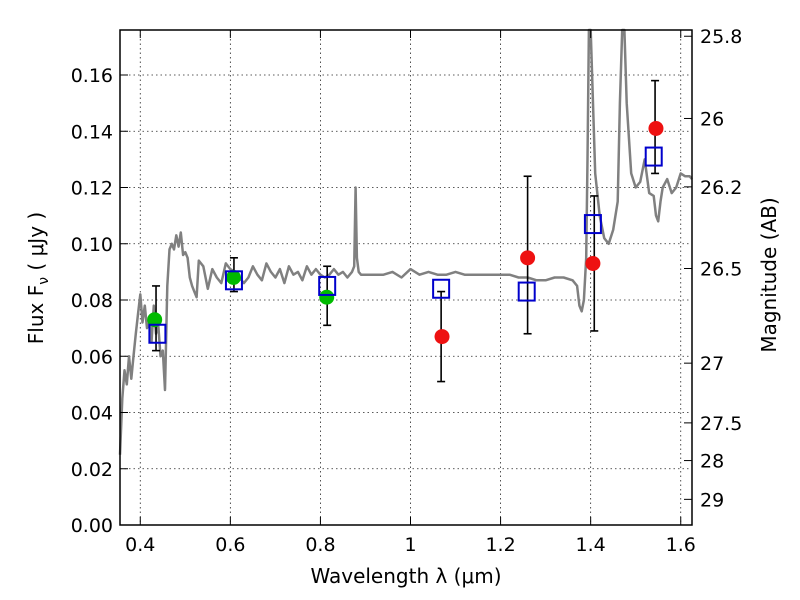 This screenshot has width=800, height=600. I want to click on y2-tick-label: 25.8, so click(721, 37).